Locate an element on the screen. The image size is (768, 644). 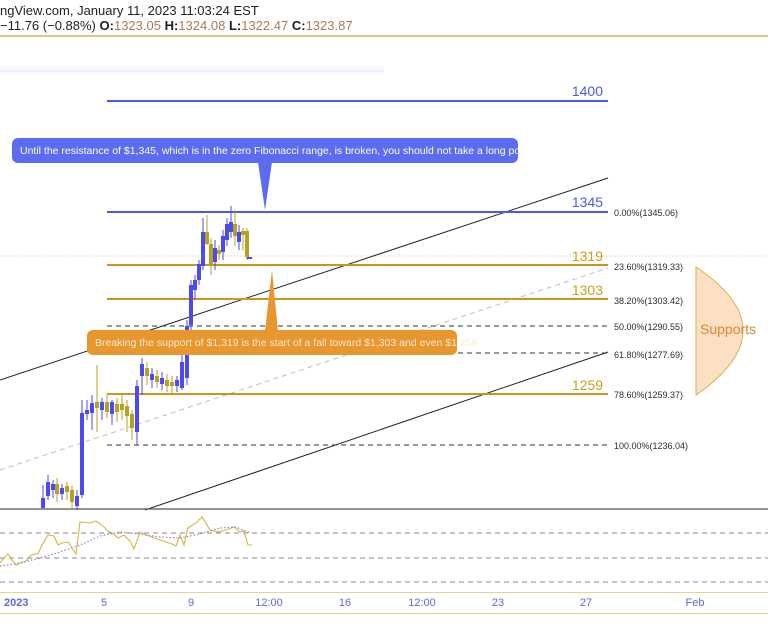
support-pointer is located at coordinates (271, 300).